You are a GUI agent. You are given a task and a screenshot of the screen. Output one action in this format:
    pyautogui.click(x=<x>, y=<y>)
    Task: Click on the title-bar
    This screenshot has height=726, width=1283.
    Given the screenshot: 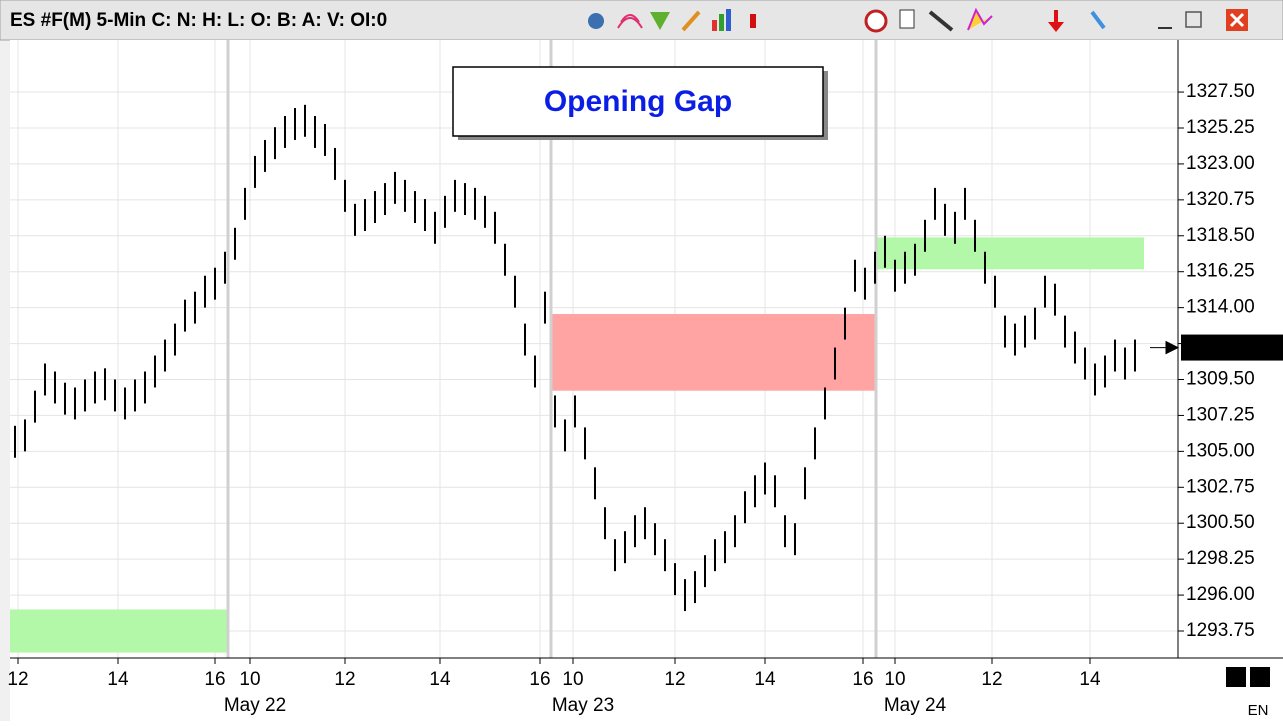 What is the action you would take?
    pyautogui.click(x=641, y=20)
    